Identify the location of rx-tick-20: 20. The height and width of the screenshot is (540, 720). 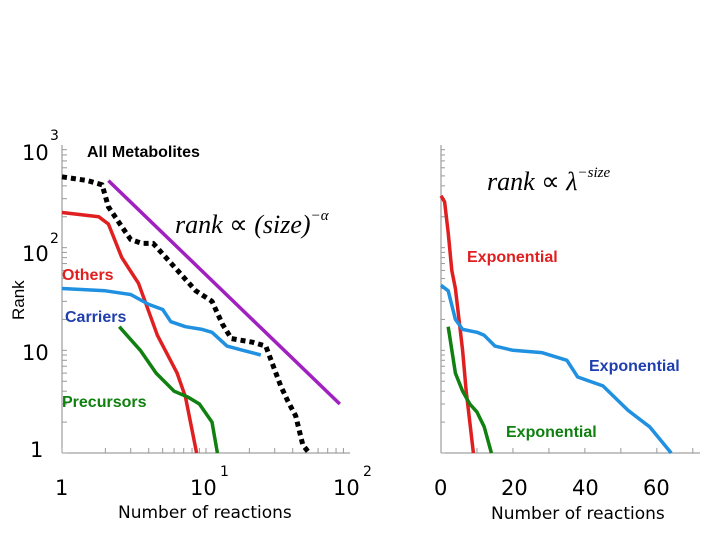
(514, 488).